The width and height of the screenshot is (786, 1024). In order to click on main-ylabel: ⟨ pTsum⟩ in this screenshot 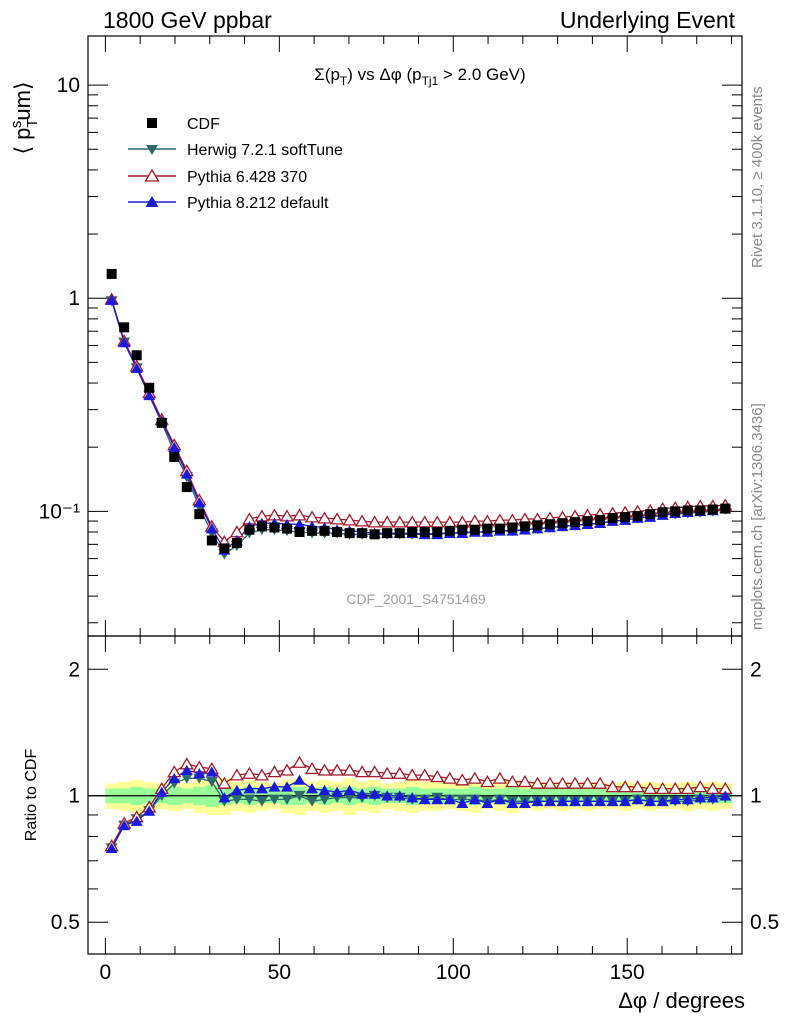, I will do `click(24, 117)`.